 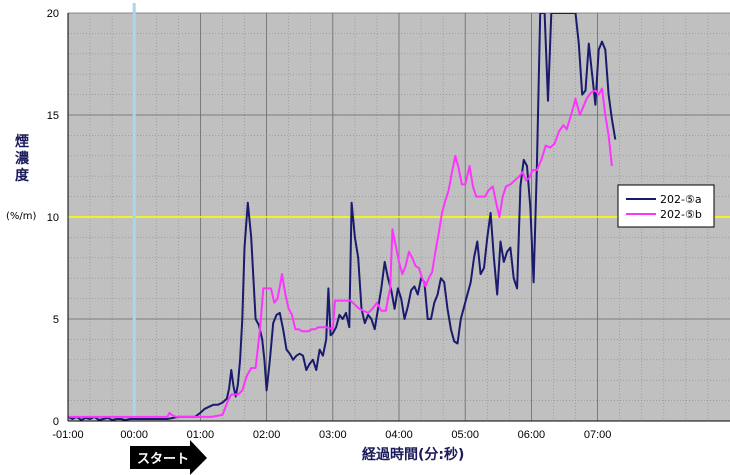 I want to click on start-label: スタート, so click(x=163, y=459).